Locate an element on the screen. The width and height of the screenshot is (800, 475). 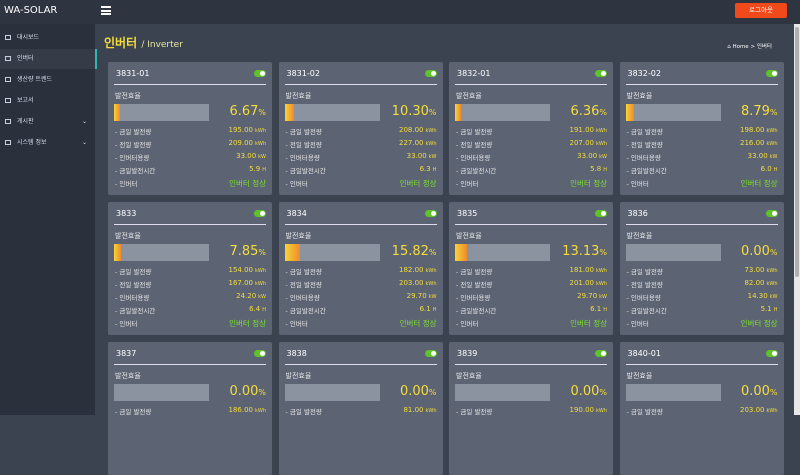
nav-item: 게시판 ⌄ is located at coordinates (47, 122).